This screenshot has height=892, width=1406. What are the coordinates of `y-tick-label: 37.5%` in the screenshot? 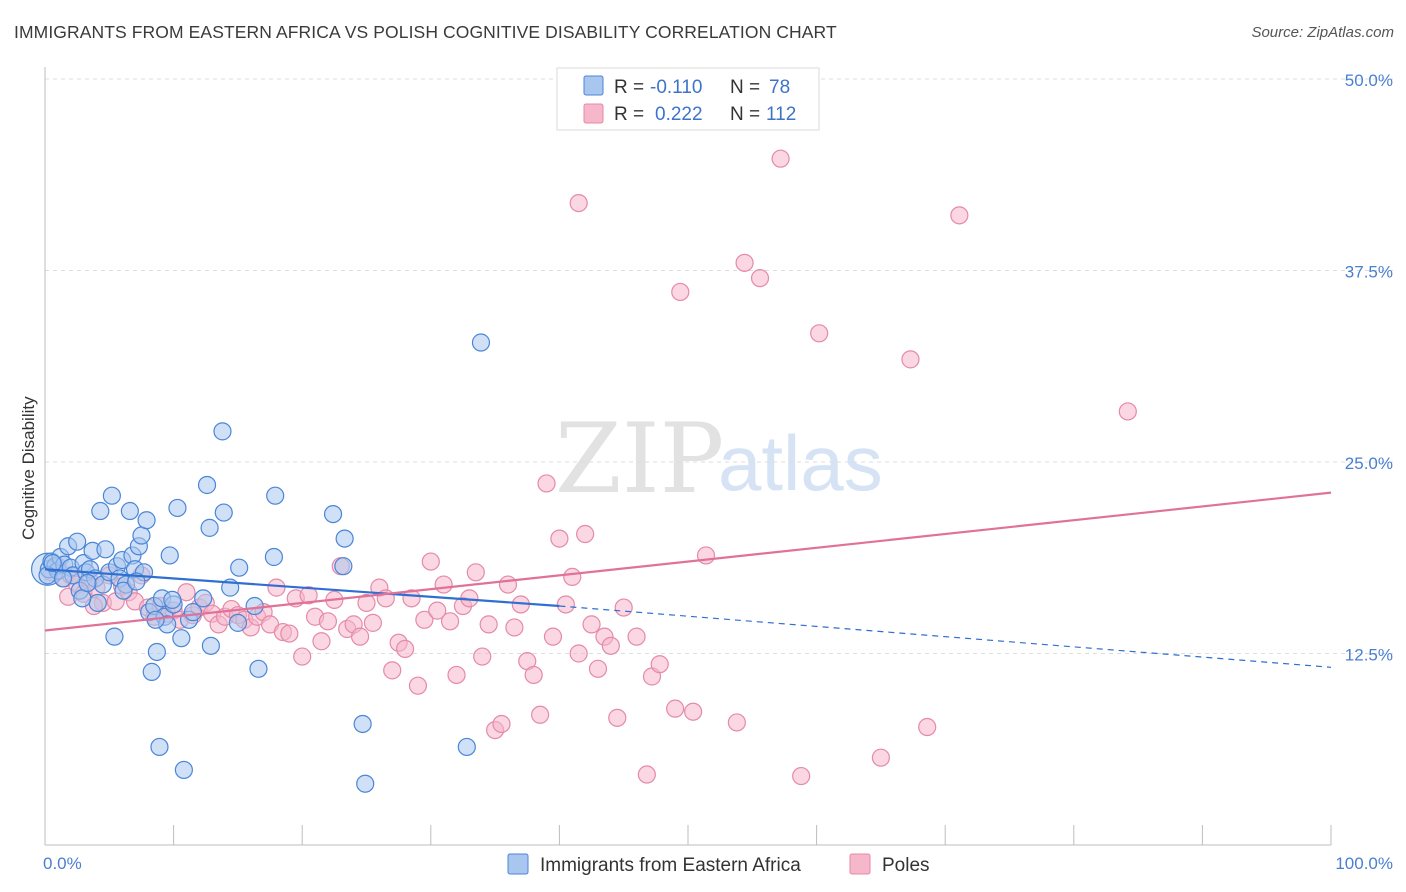 It's located at (1369, 272).